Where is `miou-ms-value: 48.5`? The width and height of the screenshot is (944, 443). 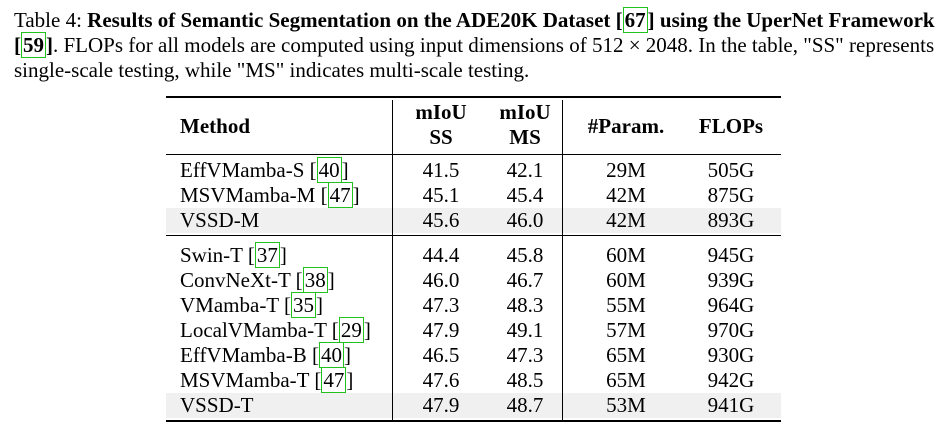
miou-ms-value: 48.5 is located at coordinates (525, 380).